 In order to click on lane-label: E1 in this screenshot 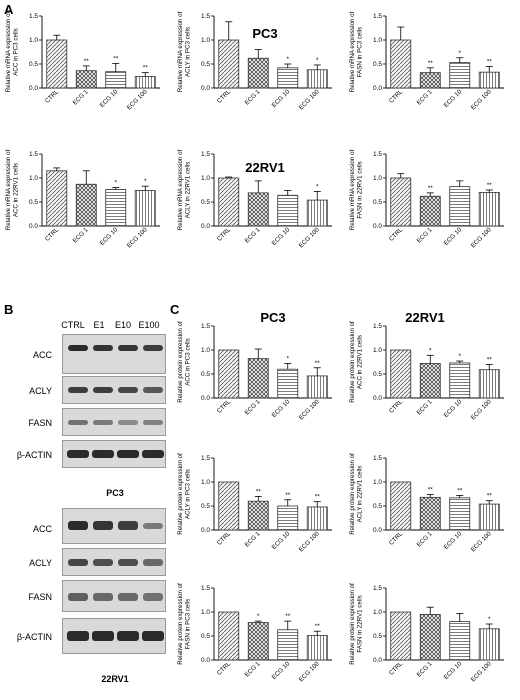, I will do `click(99, 325)`.